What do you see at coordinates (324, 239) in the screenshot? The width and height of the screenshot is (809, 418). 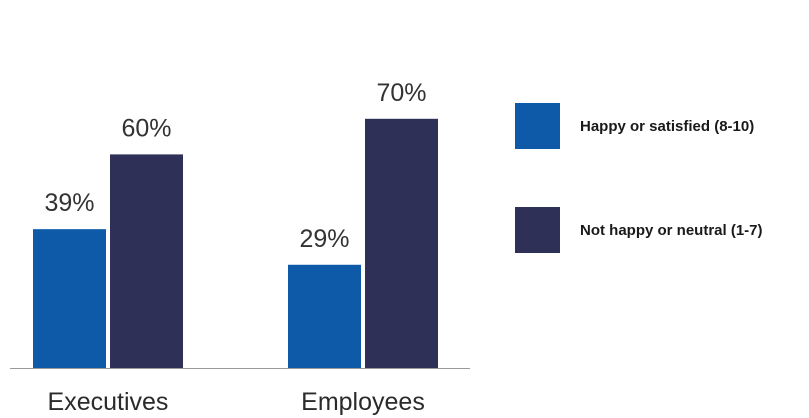 I see `data-label-employees-series-0: 29%` at bounding box center [324, 239].